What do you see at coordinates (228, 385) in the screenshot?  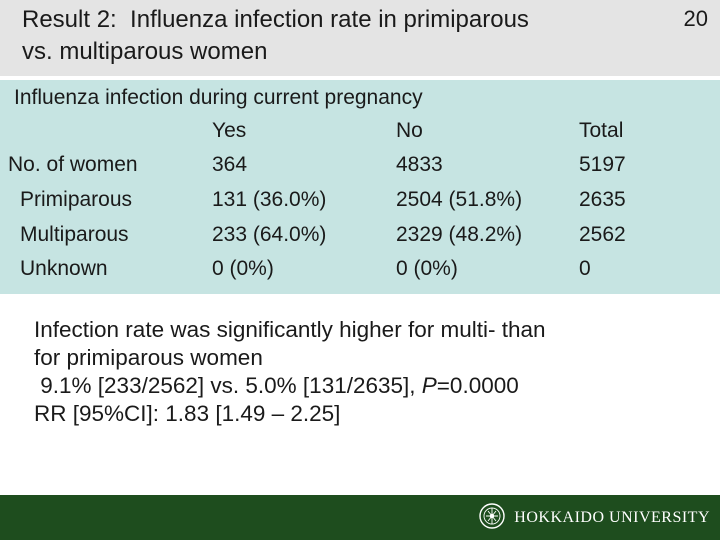 I see `summary-rates: 9.1% [233/2562] vs. 5.0% [131/2635],` at bounding box center [228, 385].